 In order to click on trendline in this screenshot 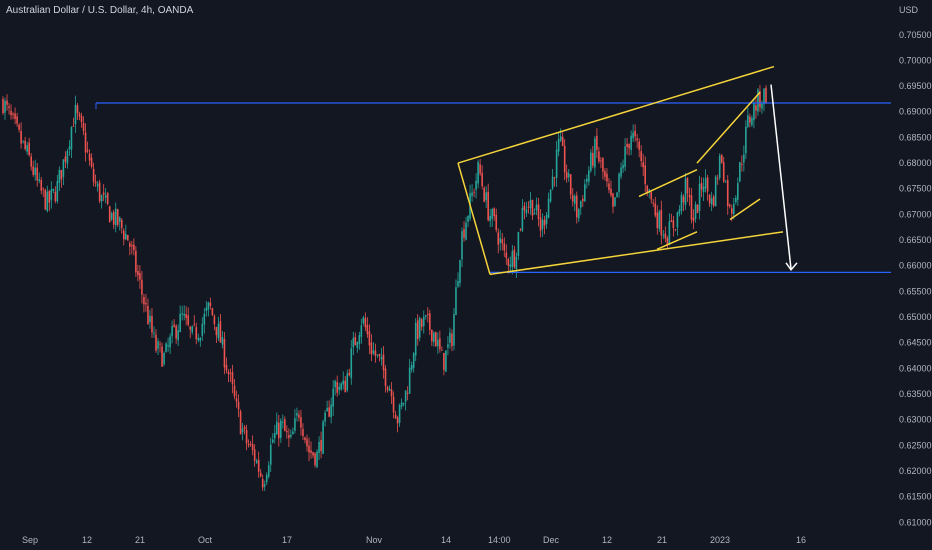, I will do `click(677, 240)`.